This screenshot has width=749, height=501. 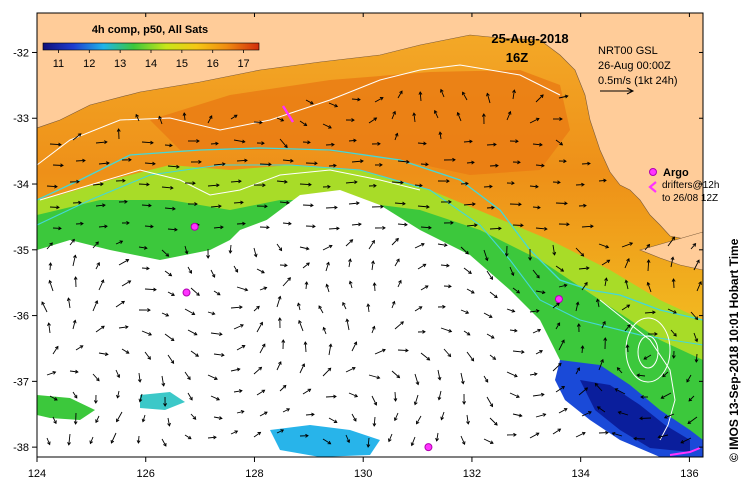 I want to click on current-time: 26-Aug 00:00Z, so click(x=634, y=66).